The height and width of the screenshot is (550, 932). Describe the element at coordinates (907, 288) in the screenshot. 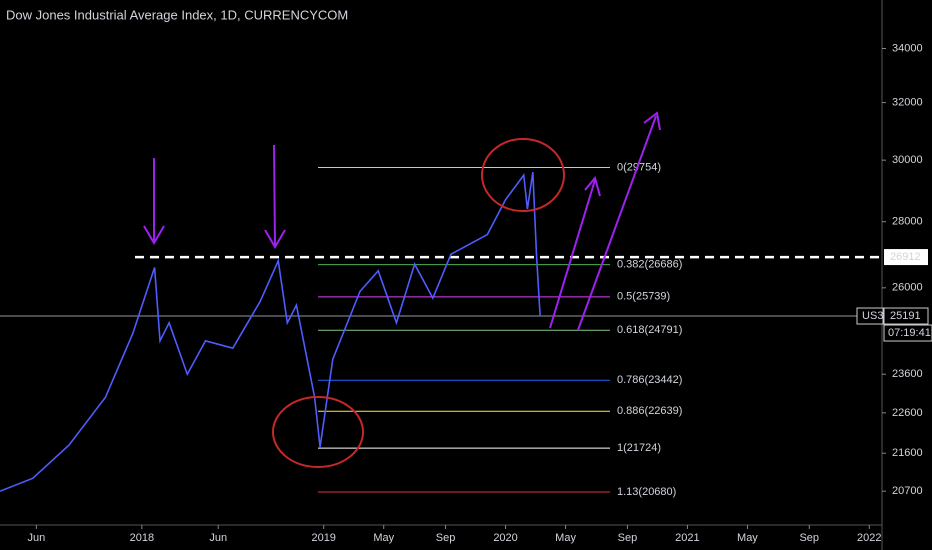

I see `y-tick-label: 26000` at that location.